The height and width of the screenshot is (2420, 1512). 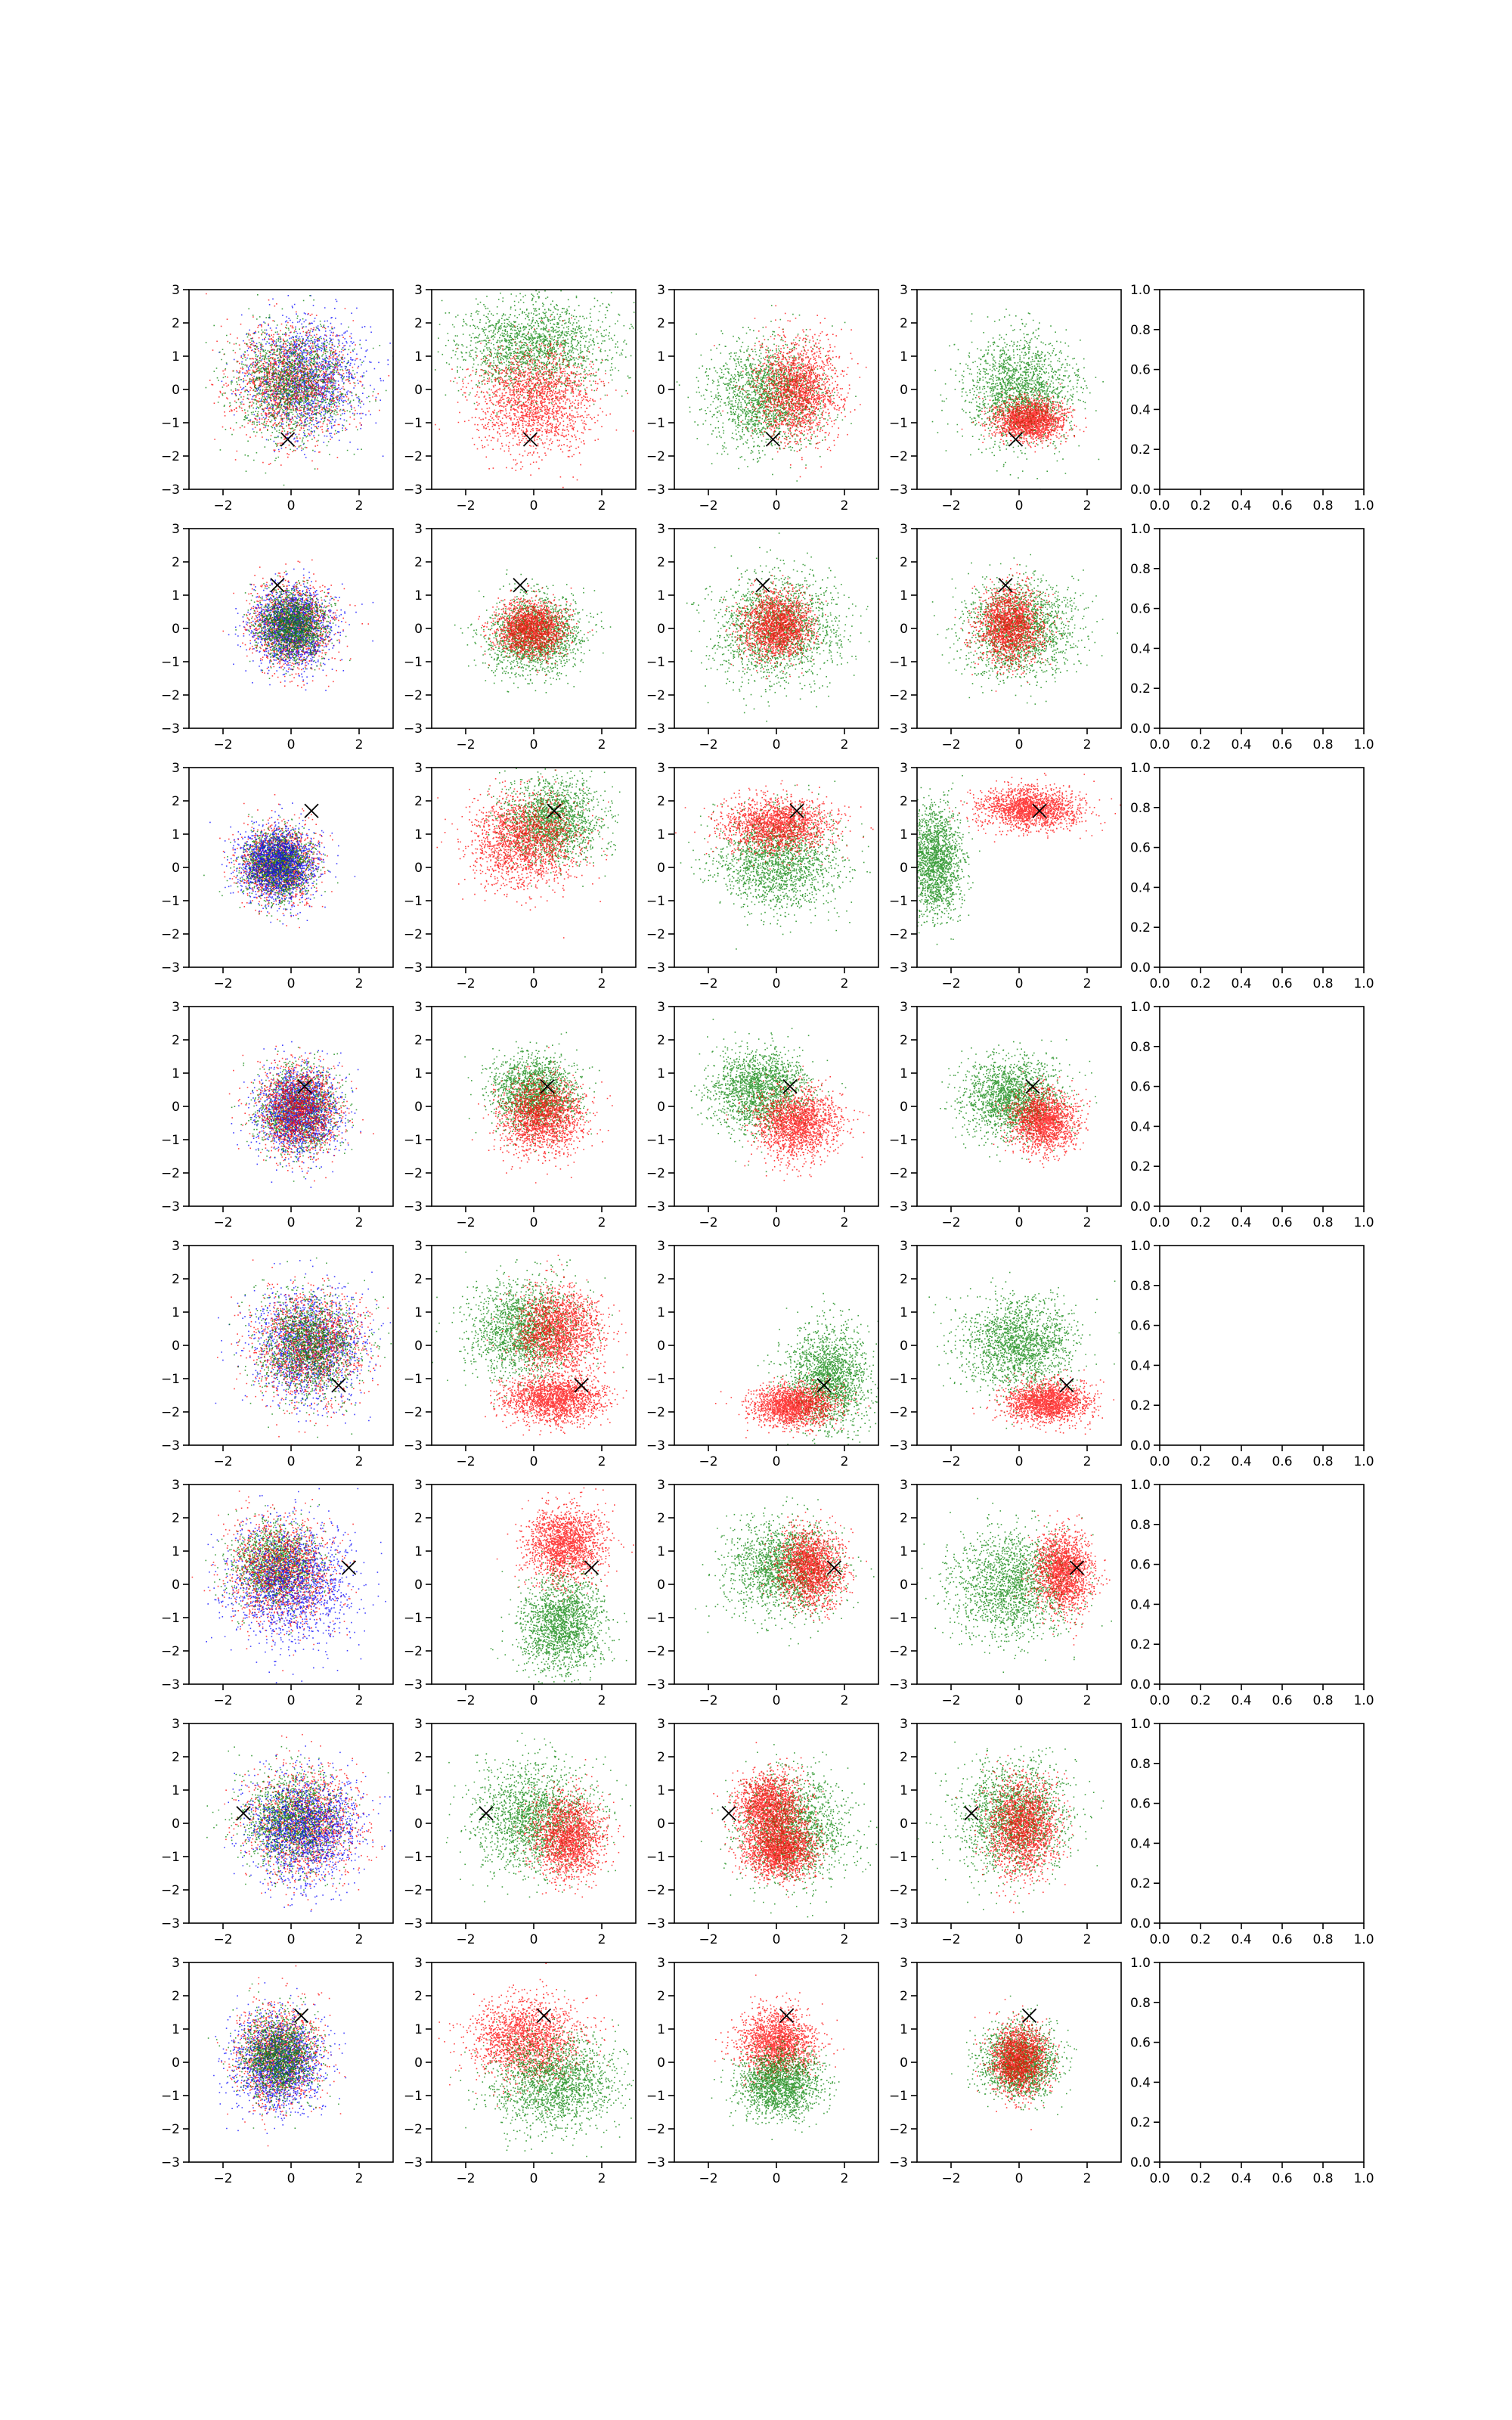 I want to click on subplot-r5-c2-xtick-label: 2, so click(x=602, y=1461).